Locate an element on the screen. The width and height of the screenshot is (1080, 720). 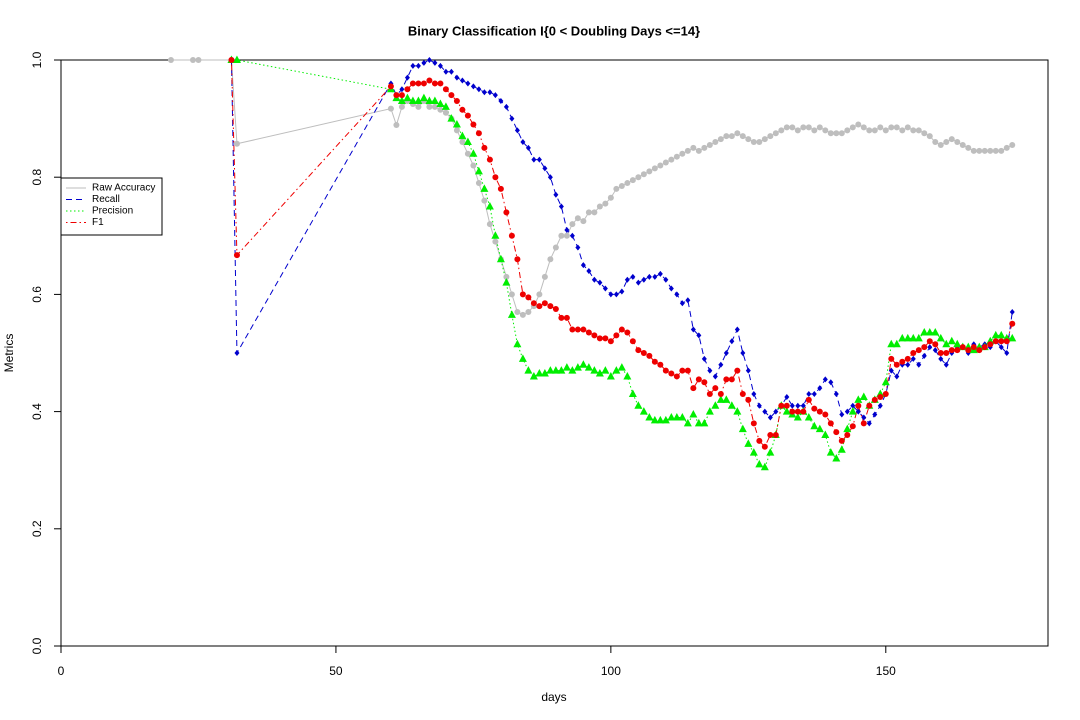
y-tick-label: 0.6 is located at coordinates (37, 294).